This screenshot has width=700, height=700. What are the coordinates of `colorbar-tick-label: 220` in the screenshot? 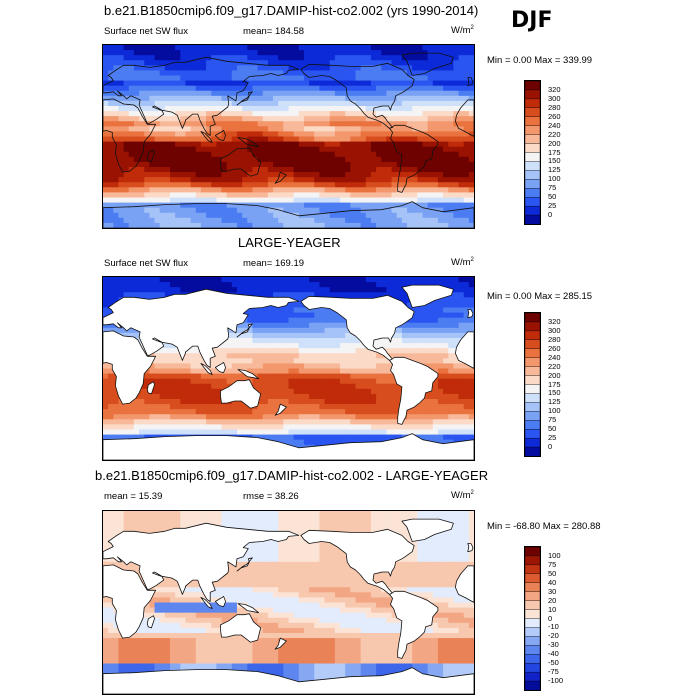 It's located at (554, 134).